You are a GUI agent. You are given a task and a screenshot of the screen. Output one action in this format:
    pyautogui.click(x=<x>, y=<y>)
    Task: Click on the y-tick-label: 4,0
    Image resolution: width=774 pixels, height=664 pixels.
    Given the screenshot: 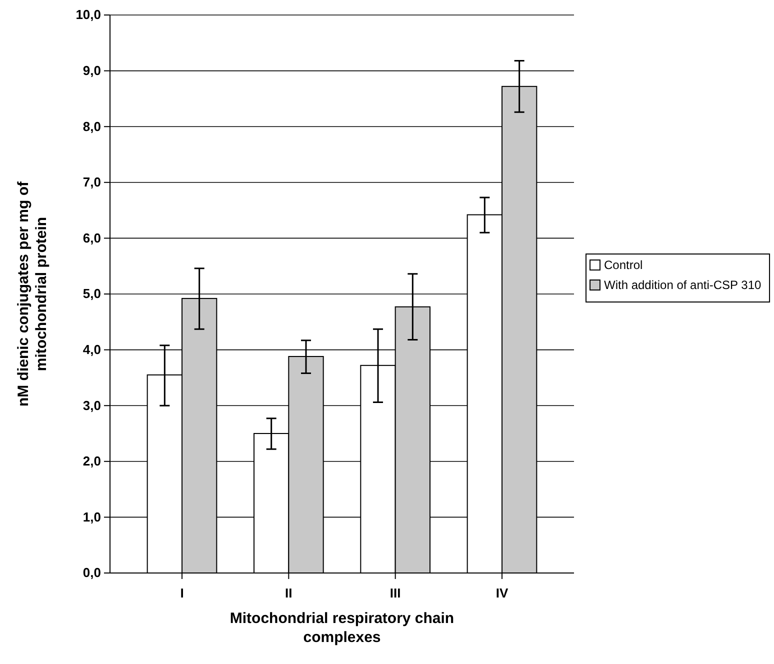 What is the action you would take?
    pyautogui.click(x=91, y=349)
    